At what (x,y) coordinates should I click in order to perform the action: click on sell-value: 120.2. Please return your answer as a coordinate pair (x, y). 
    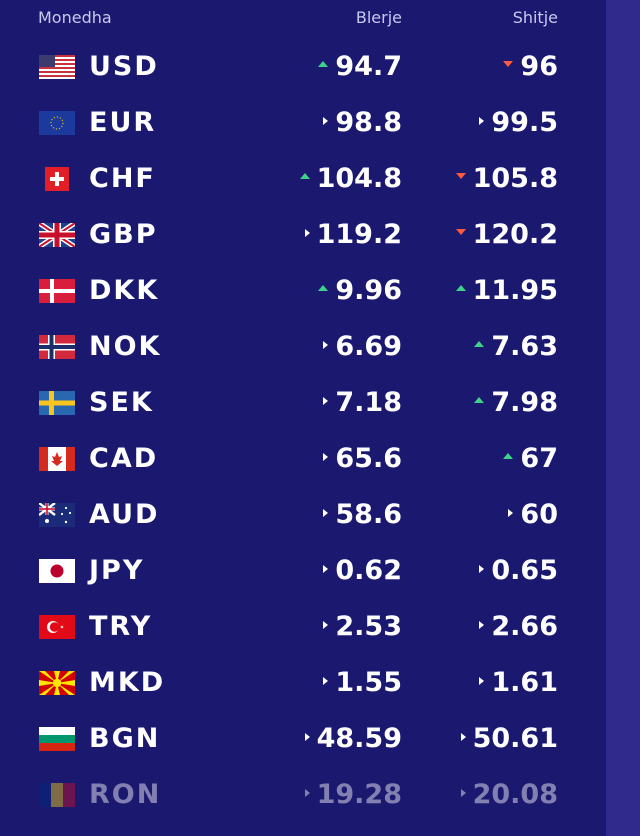
    Looking at the image, I should click on (506, 235).